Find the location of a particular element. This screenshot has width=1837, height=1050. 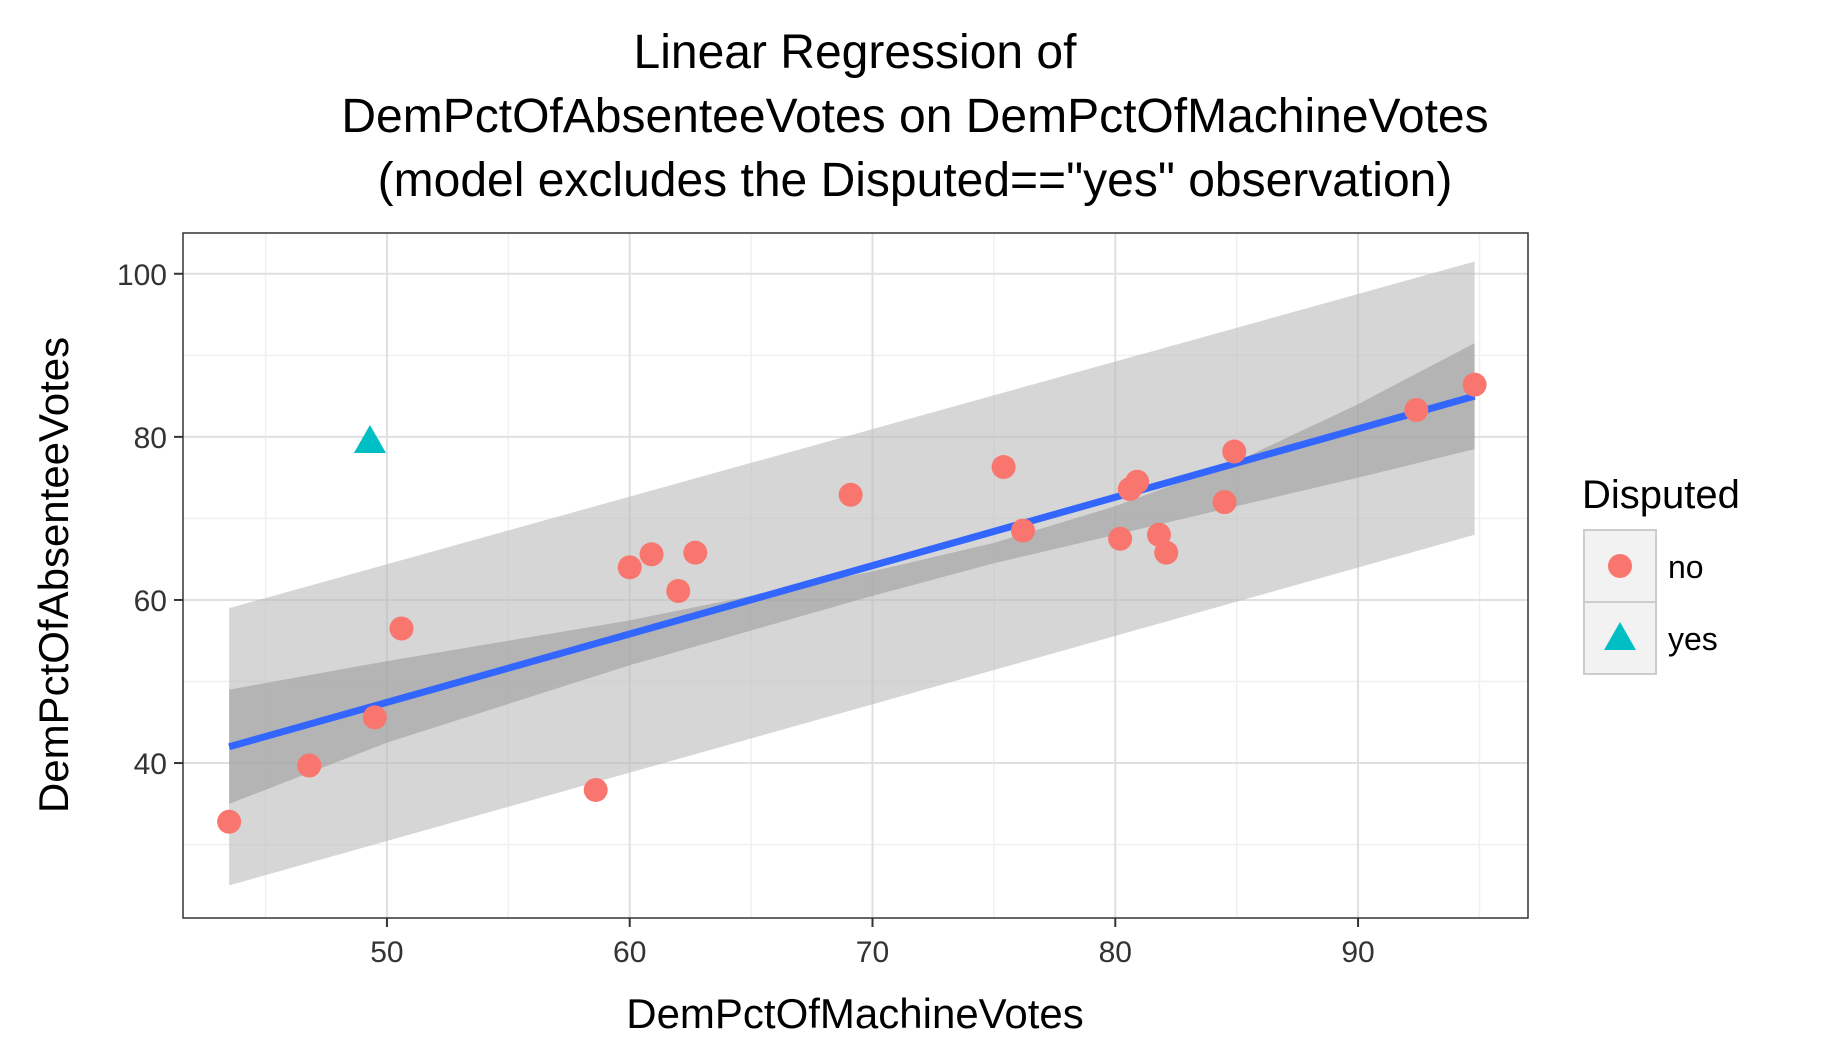

x-tick-label: 80 is located at coordinates (1115, 952).